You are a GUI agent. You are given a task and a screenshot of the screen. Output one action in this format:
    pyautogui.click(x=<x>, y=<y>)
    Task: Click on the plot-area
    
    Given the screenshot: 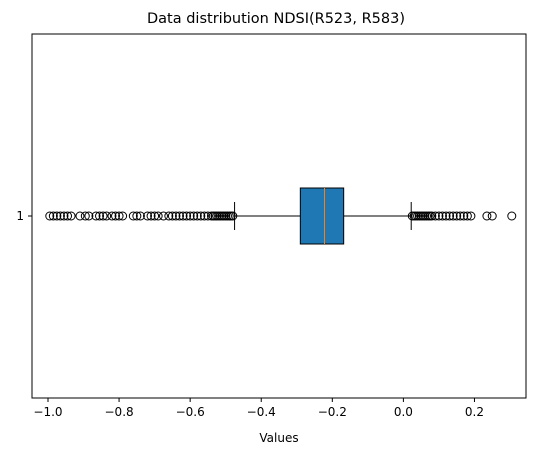 What is the action you would take?
    pyautogui.click(x=281, y=216)
    